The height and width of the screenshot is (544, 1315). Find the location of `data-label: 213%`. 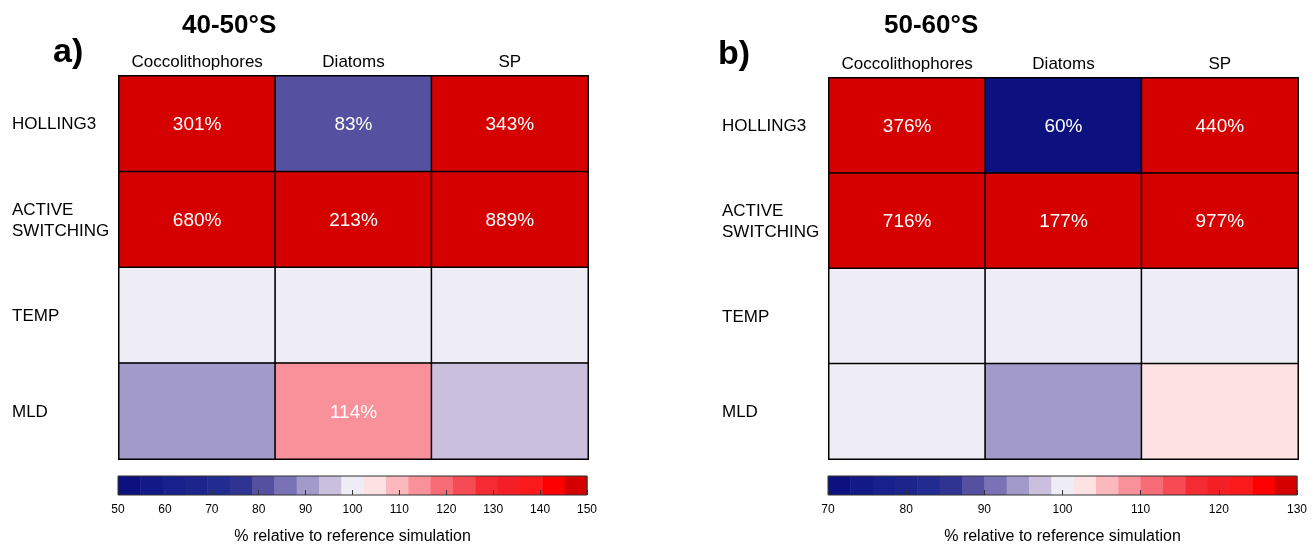

data-label: 213% is located at coordinates (353, 220).